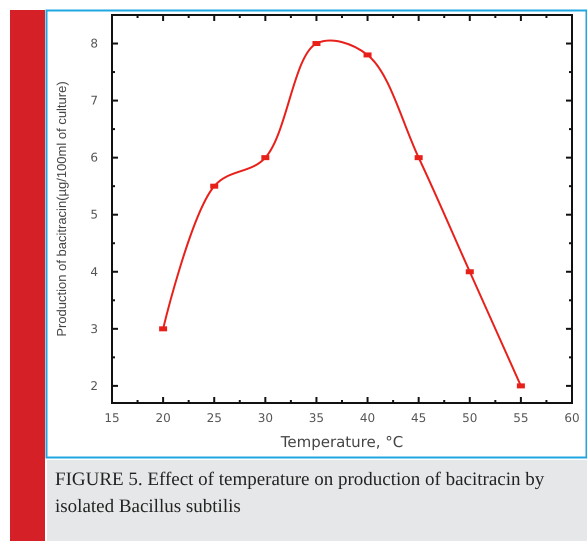  I want to click on y-tick-label: 8, so click(94, 43).